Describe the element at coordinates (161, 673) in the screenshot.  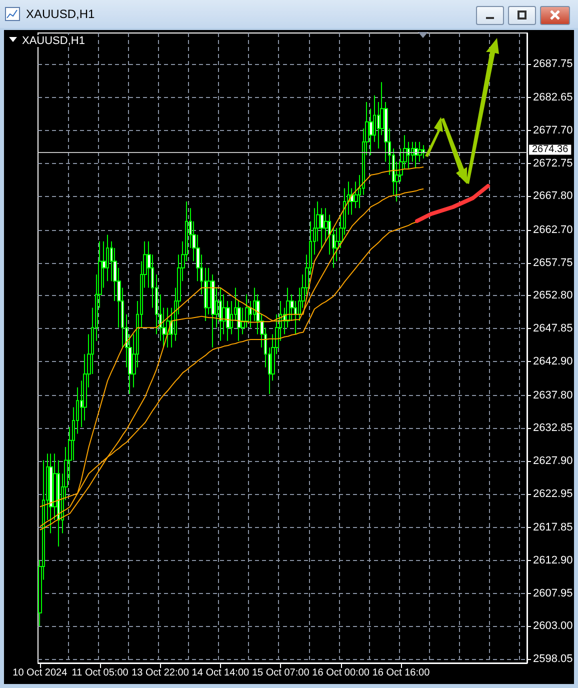
I see `x-tick-label: 13 Oct 22:00` at that location.